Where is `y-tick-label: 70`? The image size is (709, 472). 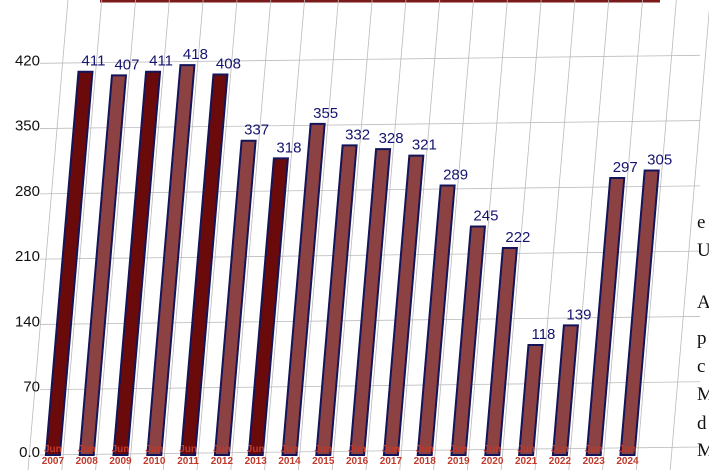 y-tick-label: 70 is located at coordinates (31, 387).